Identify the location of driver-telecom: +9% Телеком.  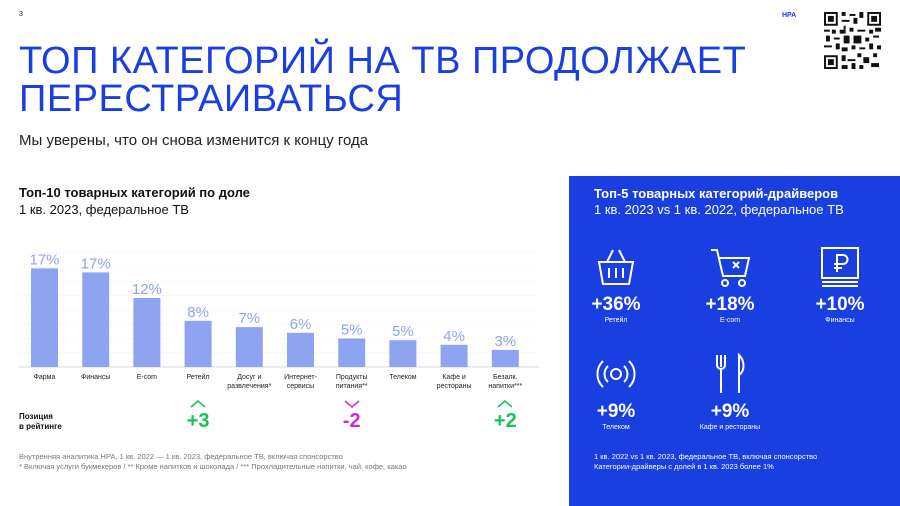
(616, 391).